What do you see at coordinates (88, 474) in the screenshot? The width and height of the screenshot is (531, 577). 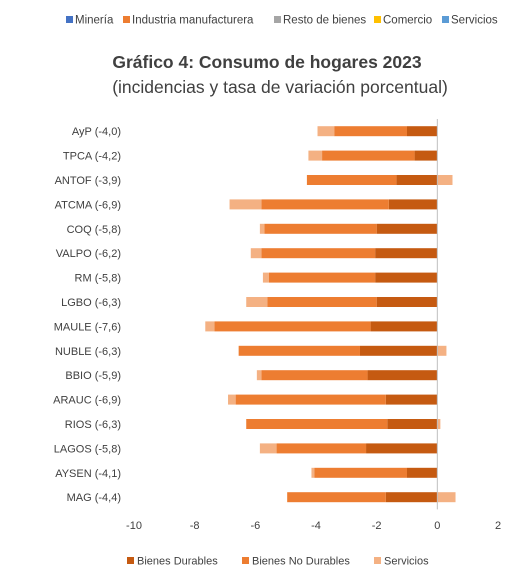 I see `category-label: AYSEN (-4,1)` at bounding box center [88, 474].